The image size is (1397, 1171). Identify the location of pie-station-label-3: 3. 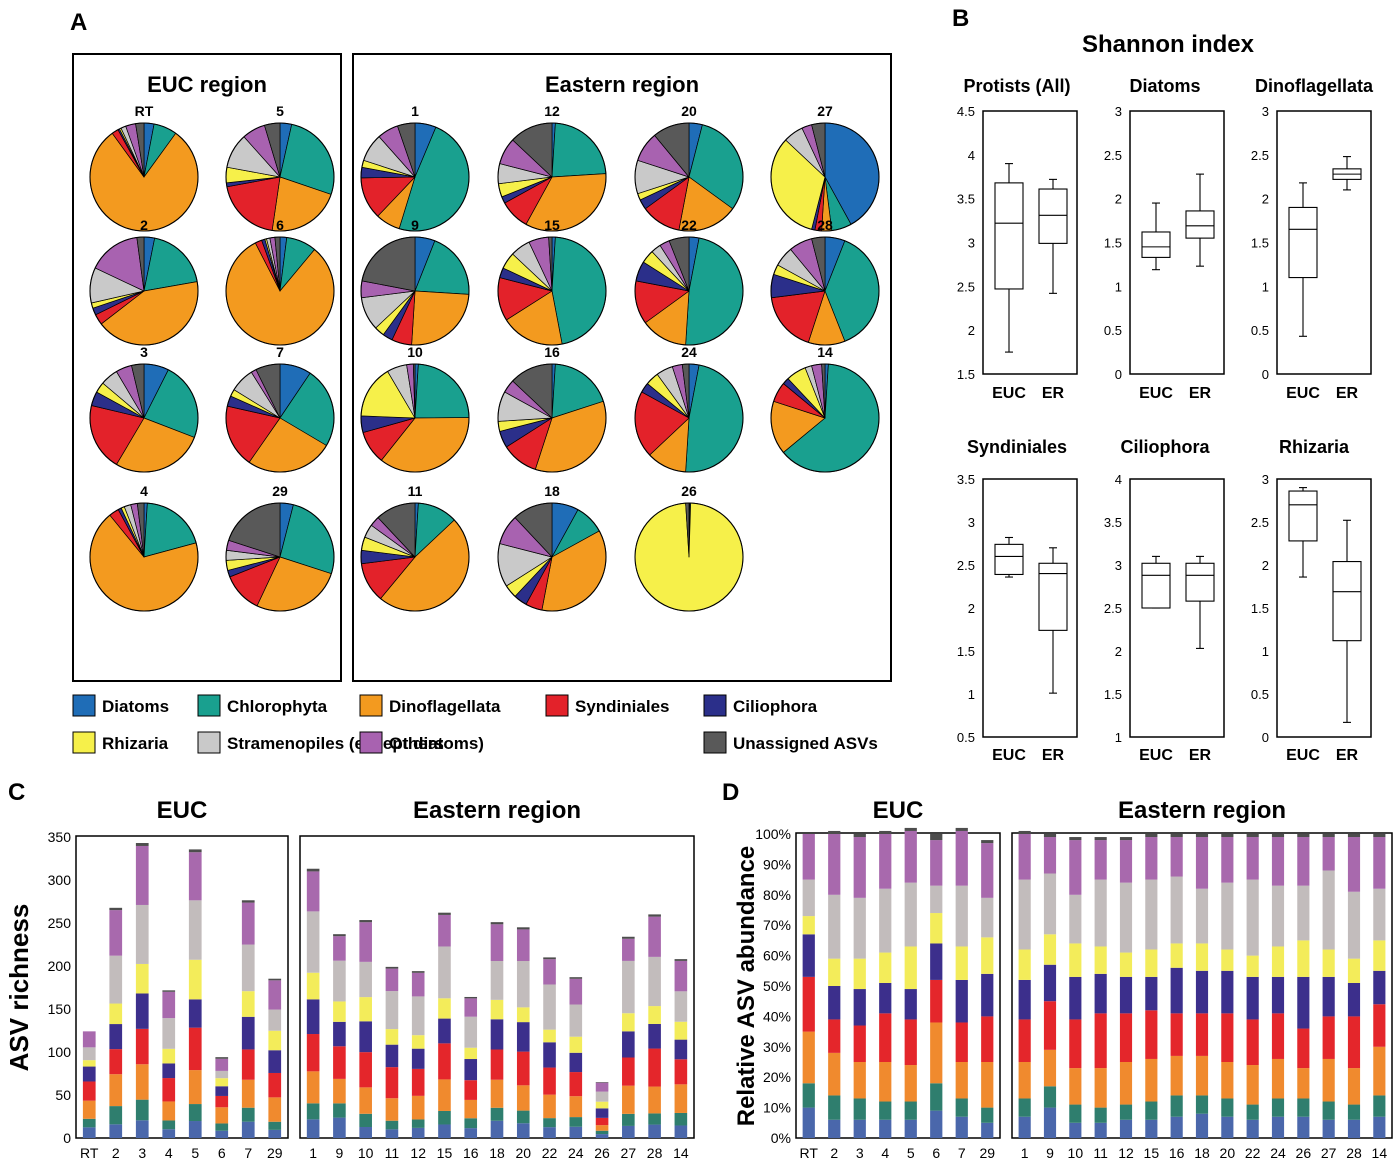
(144, 352).